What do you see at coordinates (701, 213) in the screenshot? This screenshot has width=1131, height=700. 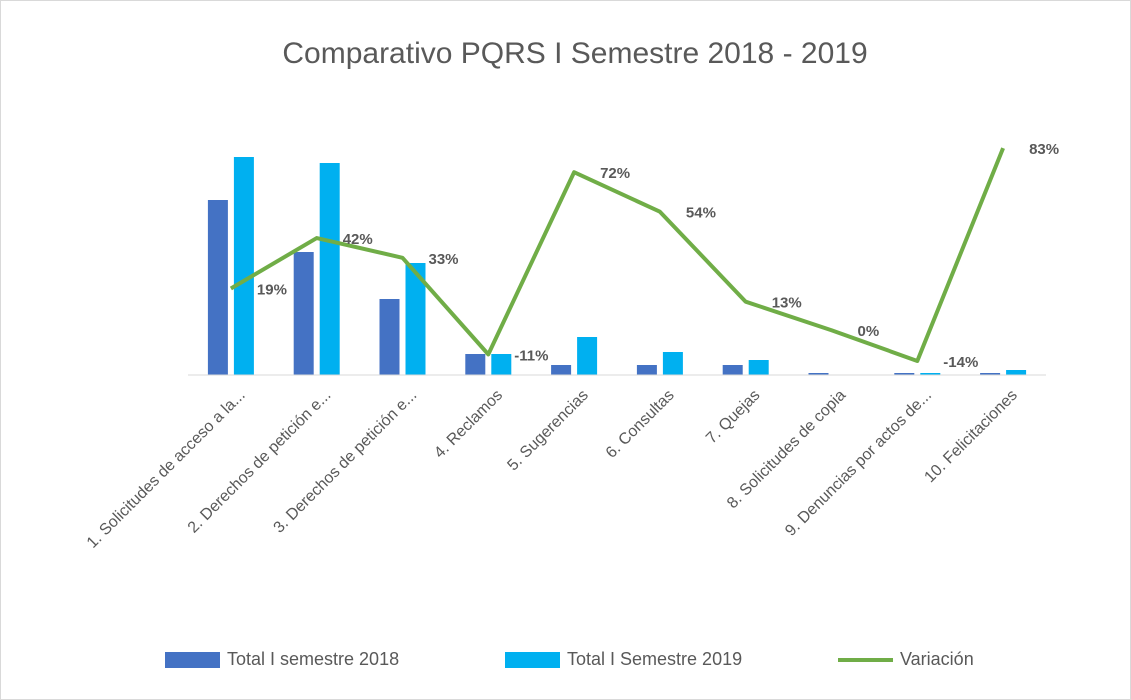 I see `data-label: 54%` at bounding box center [701, 213].